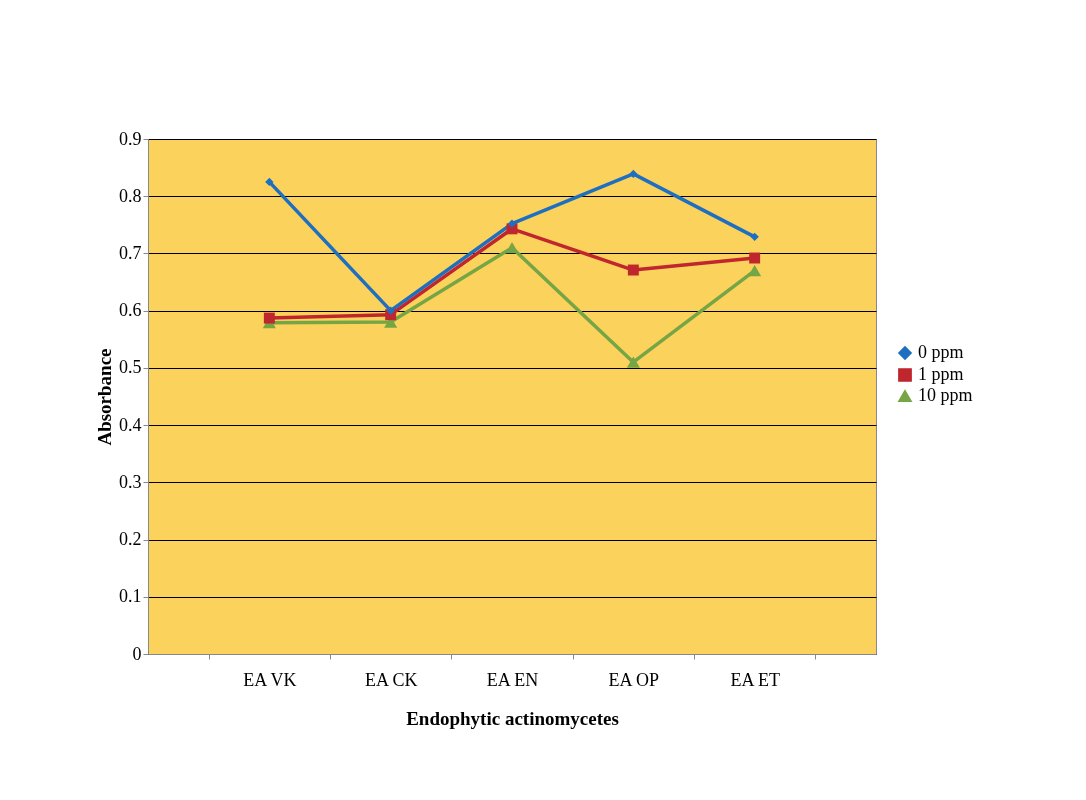 This screenshot has width=1086, height=800. What do you see at coordinates (755, 679) in the screenshot?
I see `x-tick-label: EA ET` at bounding box center [755, 679].